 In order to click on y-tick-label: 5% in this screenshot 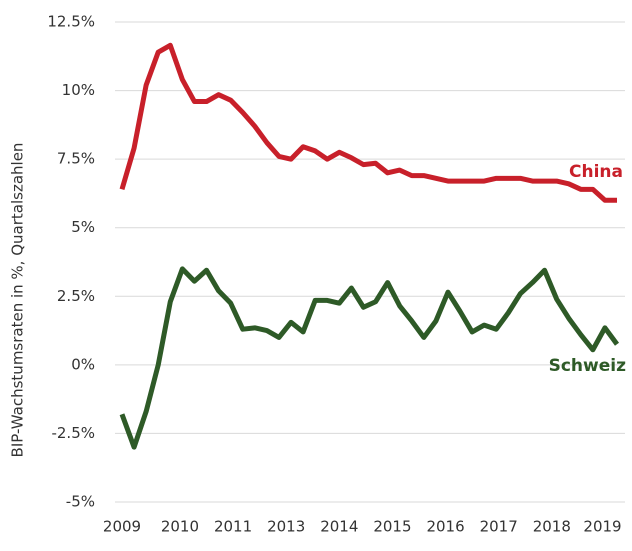, I will do `click(83, 227)`.